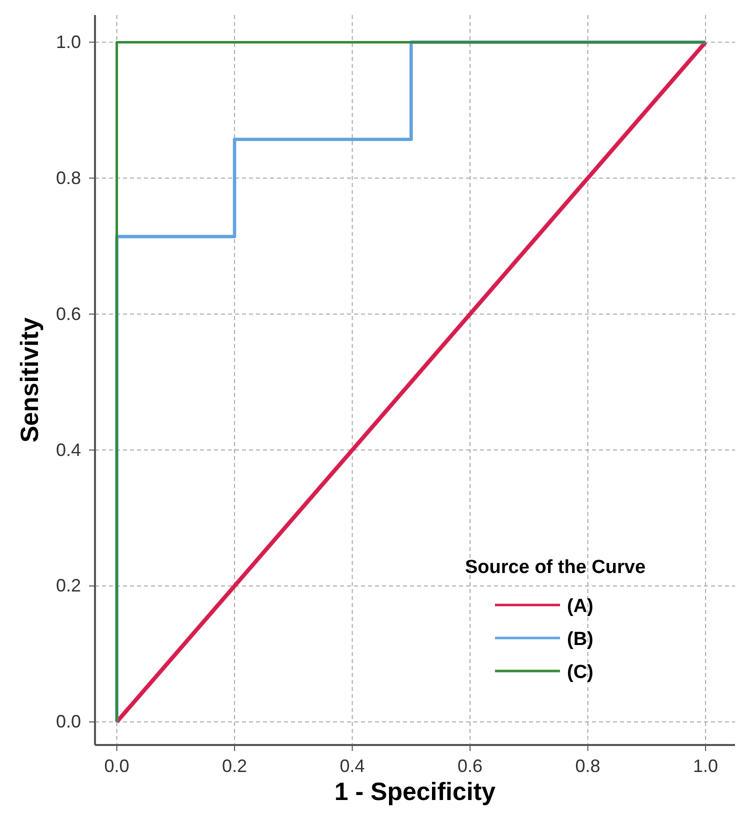 This screenshot has width=750, height=835. Describe the element at coordinates (580, 639) in the screenshot. I see `legend-label: (B)` at that location.